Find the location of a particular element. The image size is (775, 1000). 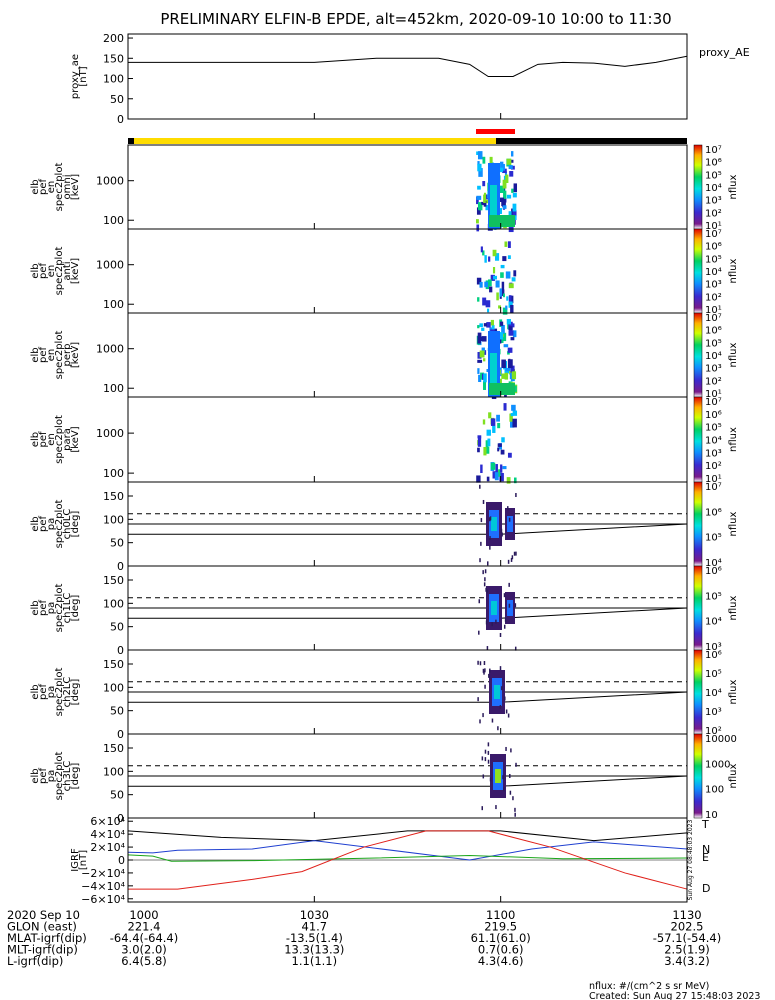

colorbar-label: 10 is located at coordinates (711, 815).